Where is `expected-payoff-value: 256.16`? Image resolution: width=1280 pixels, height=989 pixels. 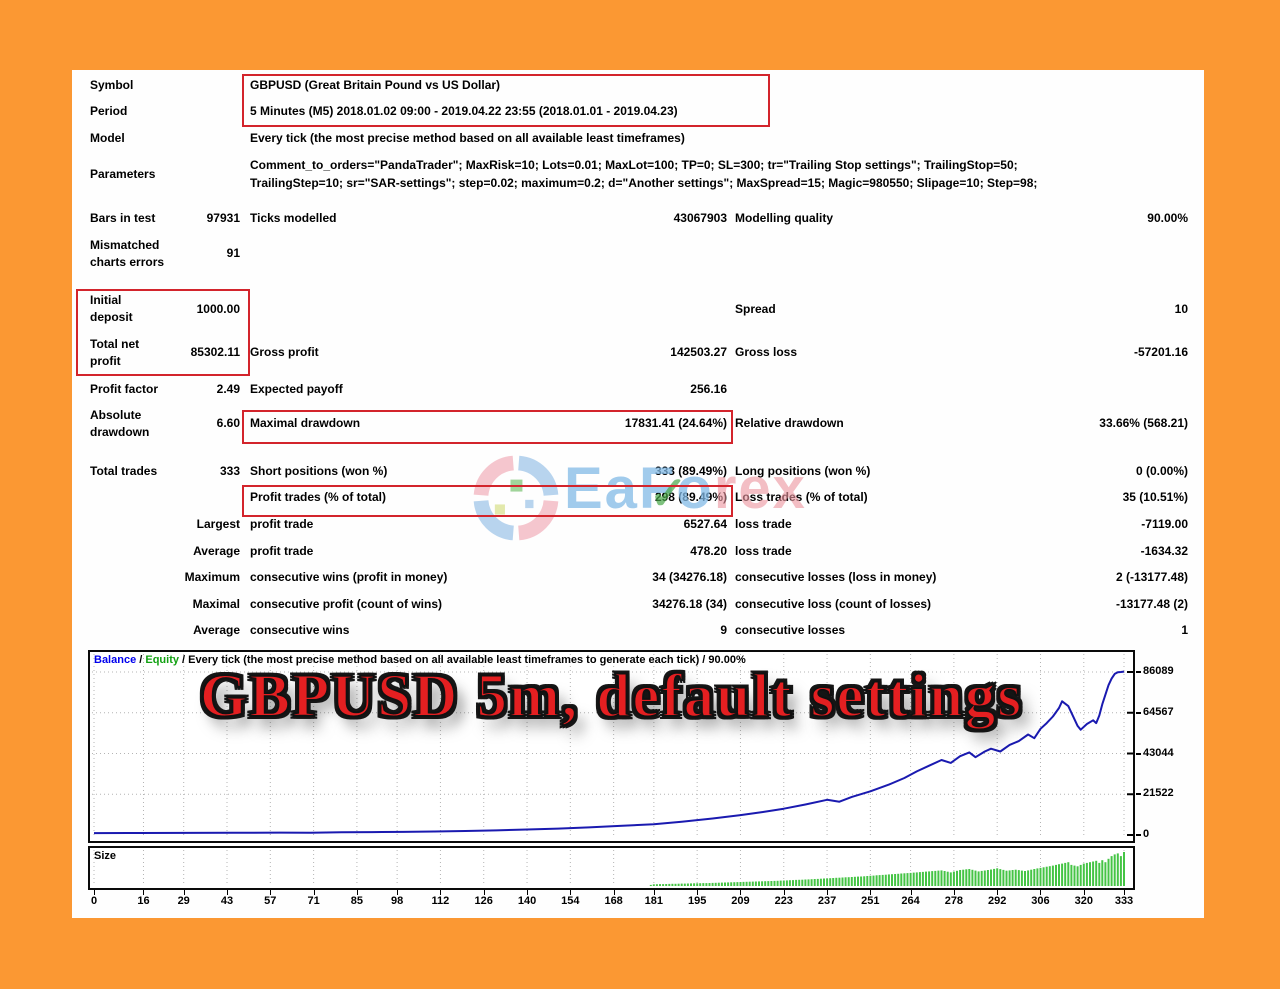 expected-payoff-value: 256.16 is located at coordinates (708, 389).